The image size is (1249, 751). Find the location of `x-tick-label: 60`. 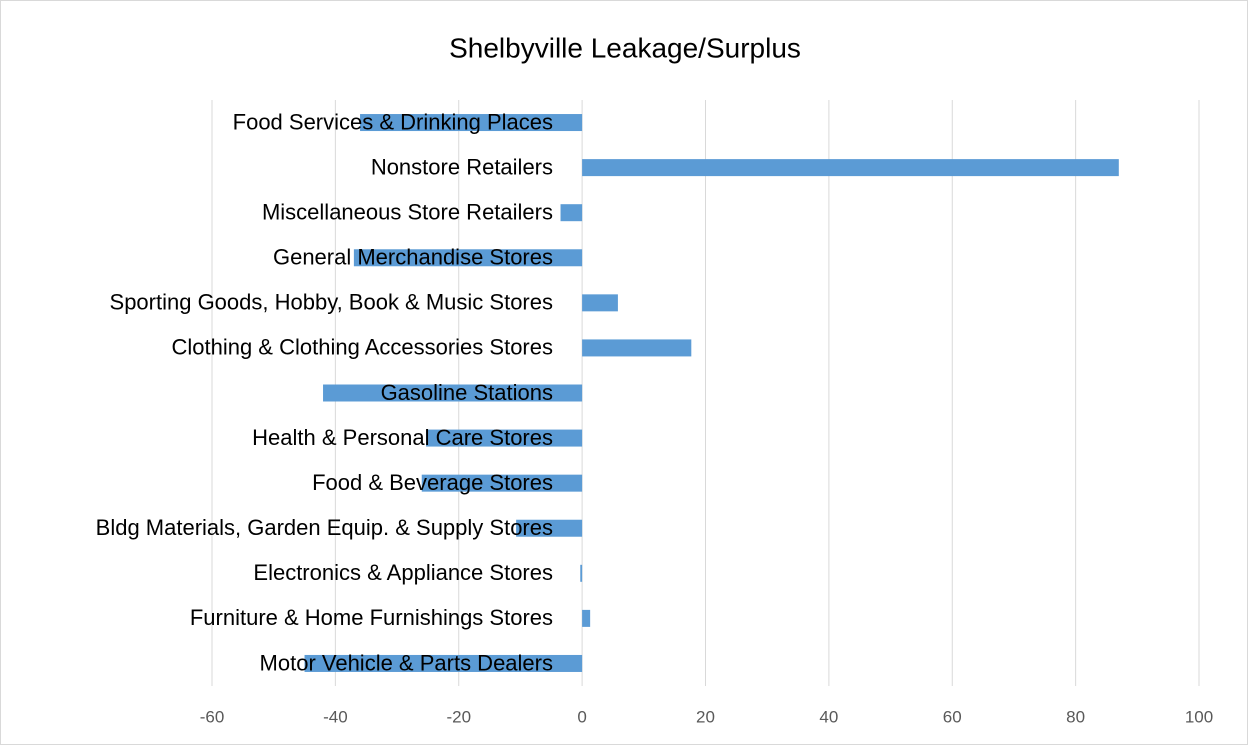

x-tick-label: 60 is located at coordinates (952, 716).